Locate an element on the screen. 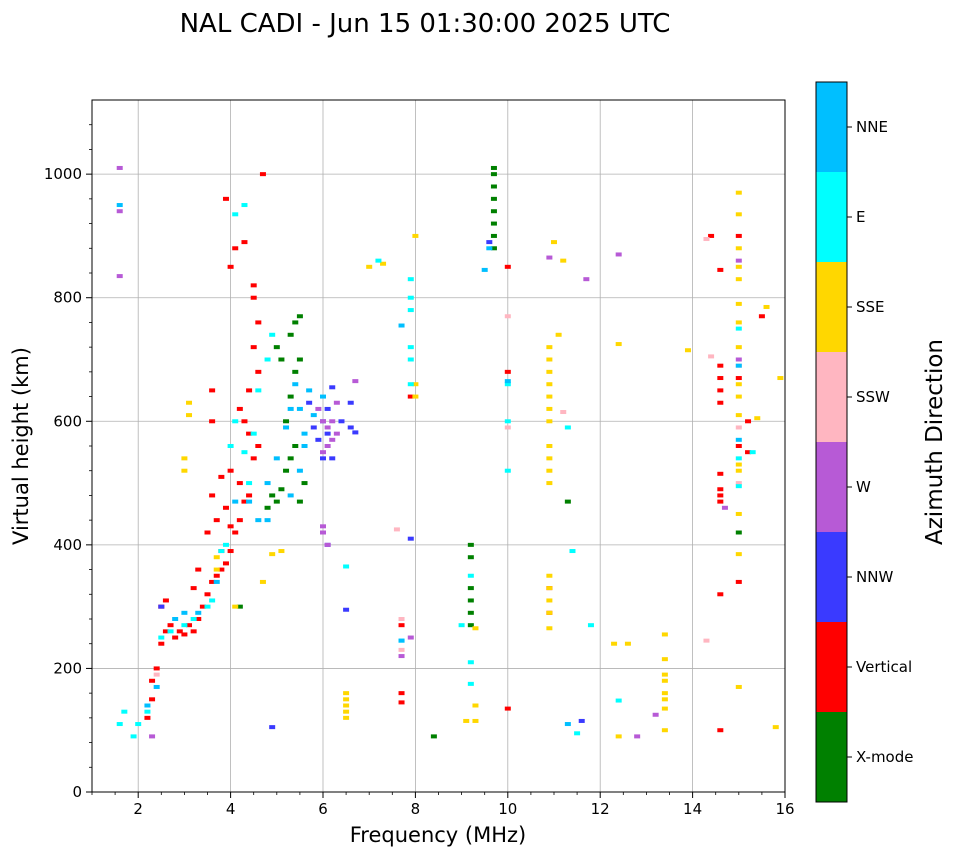 Image resolution: width=958 pixels, height=857 pixels. y-tick-label: 0 is located at coordinates (77, 792).